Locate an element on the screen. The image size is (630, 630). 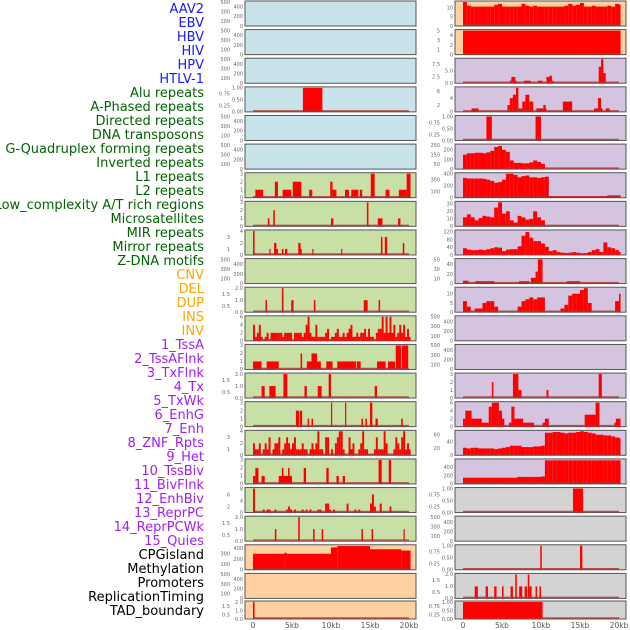
track-panel: 0 1 2 3 is located at coordinates (328, 358).